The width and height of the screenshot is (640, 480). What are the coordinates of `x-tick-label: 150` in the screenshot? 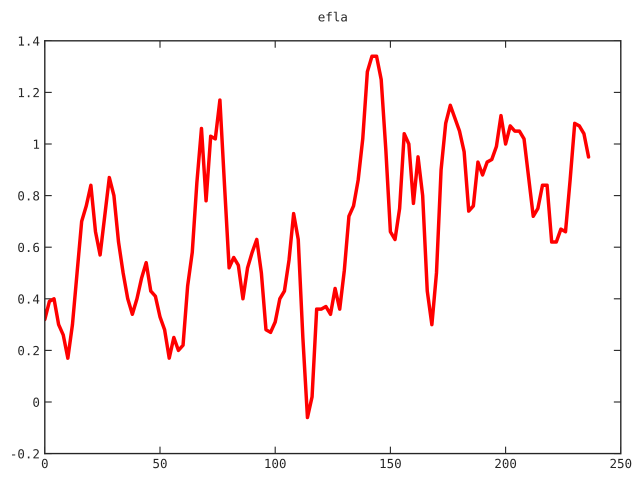 It's located at (390, 463).